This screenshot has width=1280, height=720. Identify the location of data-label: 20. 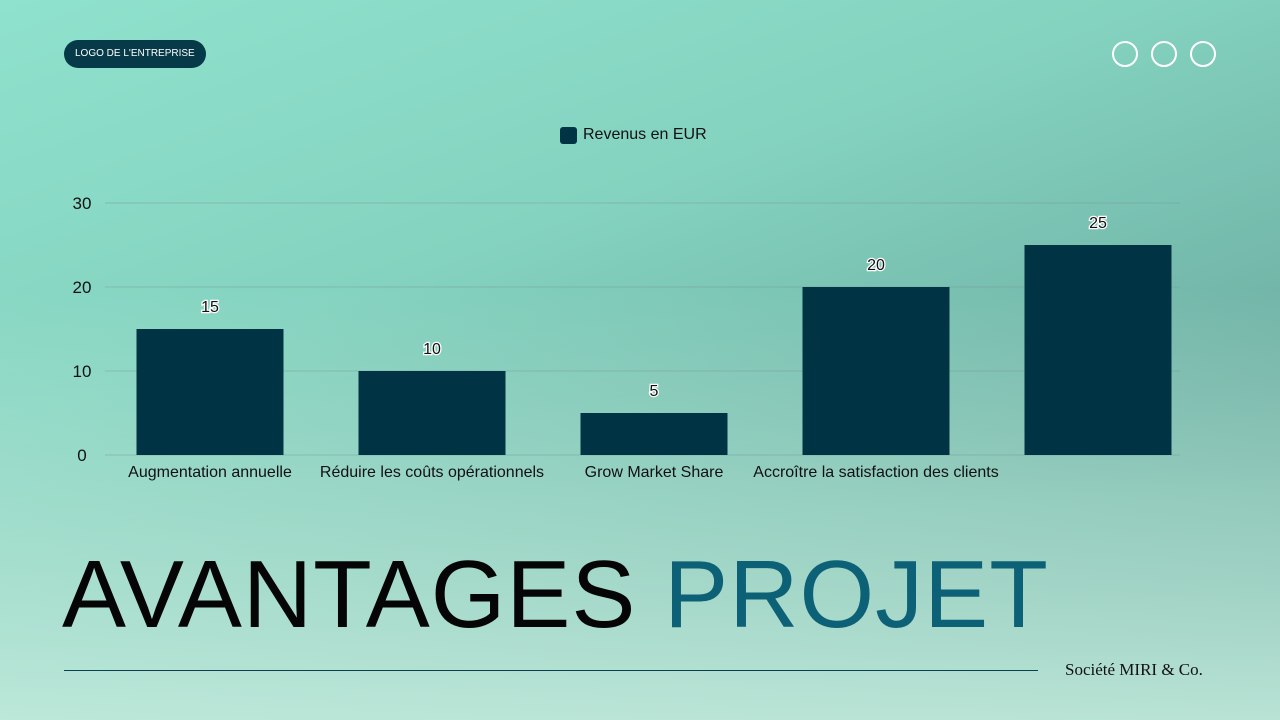
(876, 265).